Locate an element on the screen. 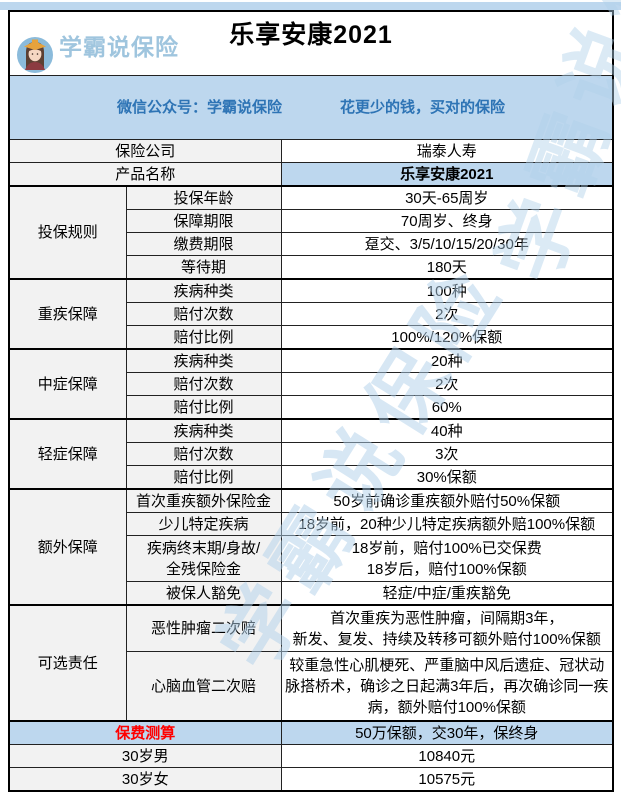  group-mild-illness: 轻症保障 is located at coordinates (67, 454).